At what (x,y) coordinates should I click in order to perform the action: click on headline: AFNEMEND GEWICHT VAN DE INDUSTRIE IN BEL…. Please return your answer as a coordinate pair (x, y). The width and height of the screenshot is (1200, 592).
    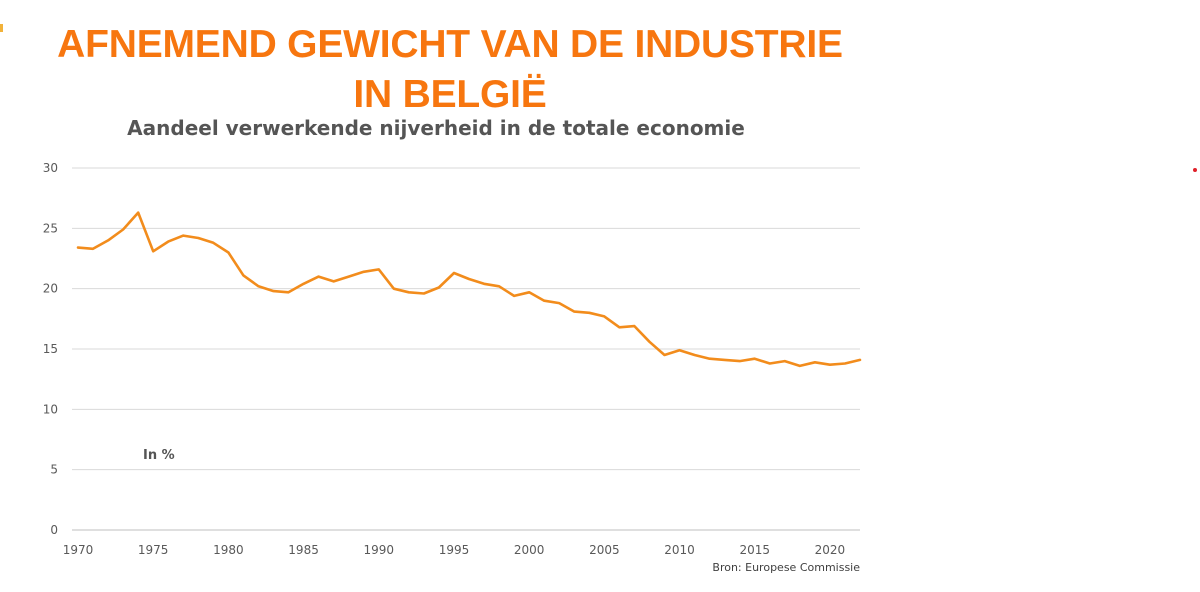
    Looking at the image, I should click on (450, 70).